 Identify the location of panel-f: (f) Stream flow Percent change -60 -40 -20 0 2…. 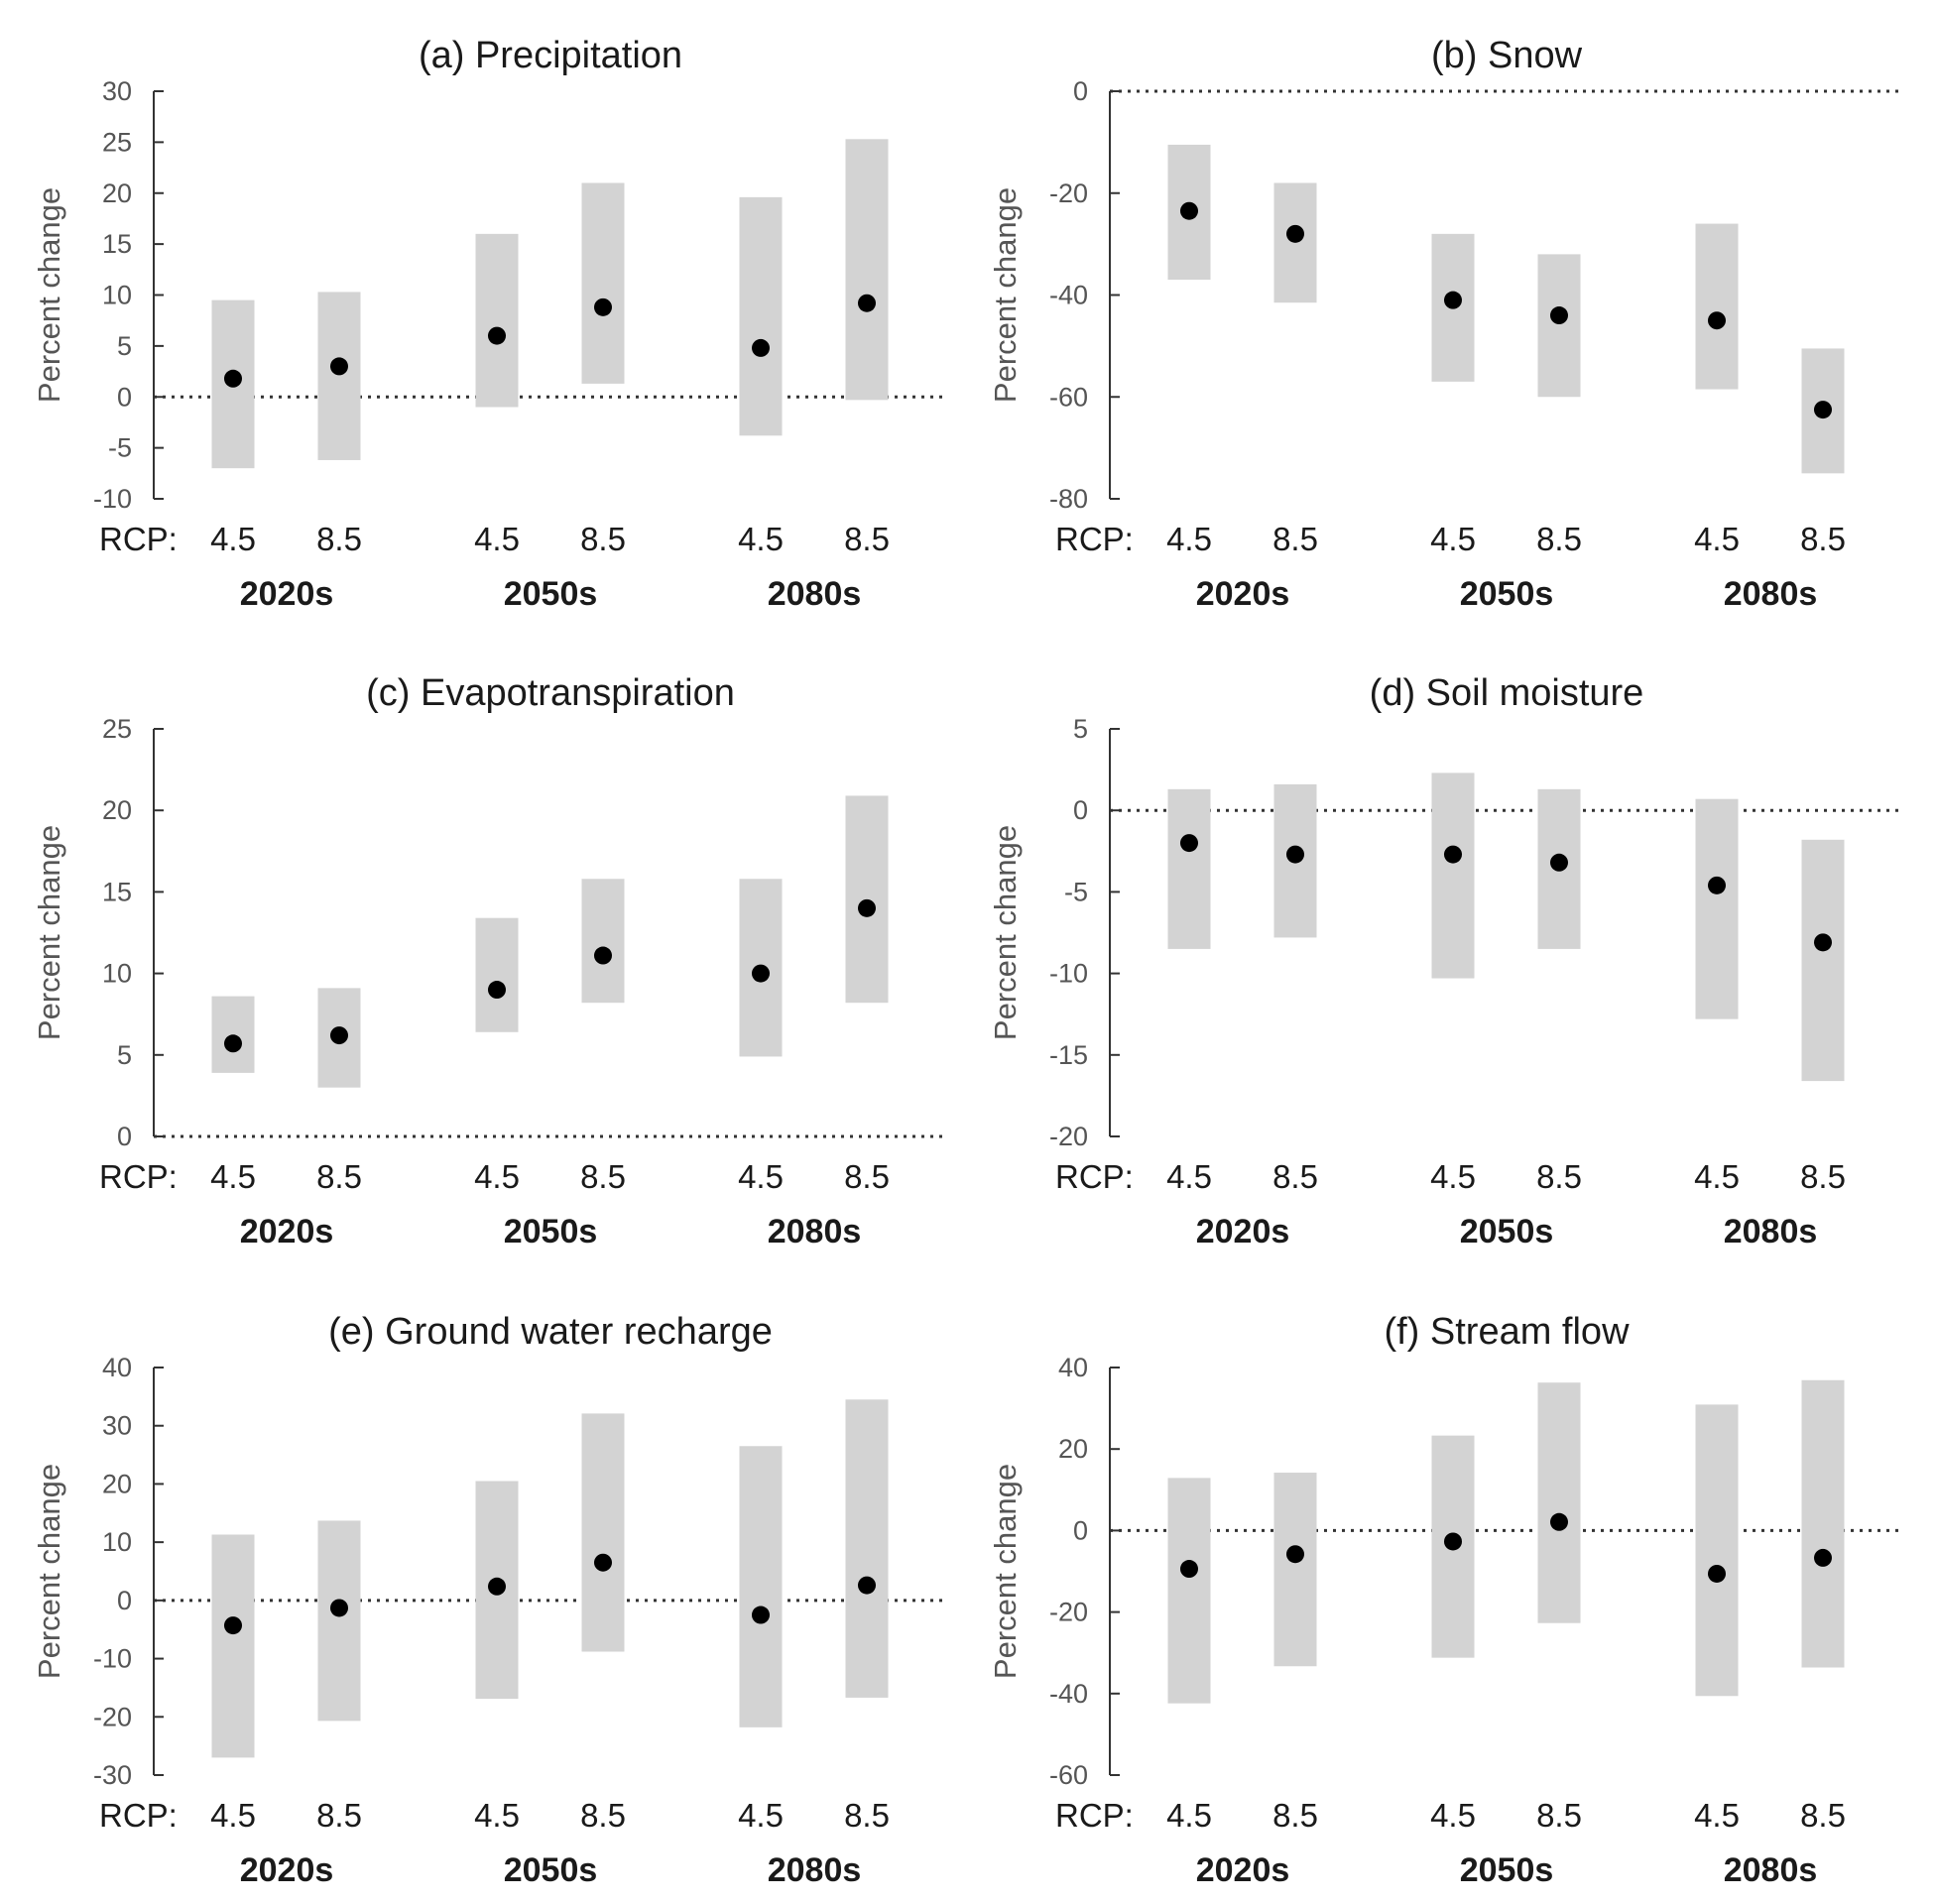
(1445, 1600).